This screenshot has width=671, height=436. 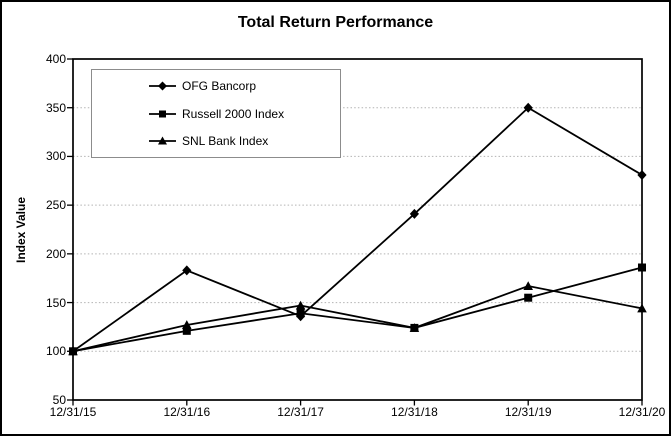 What do you see at coordinates (59, 400) in the screenshot?
I see `y-tick-label: 50` at bounding box center [59, 400].